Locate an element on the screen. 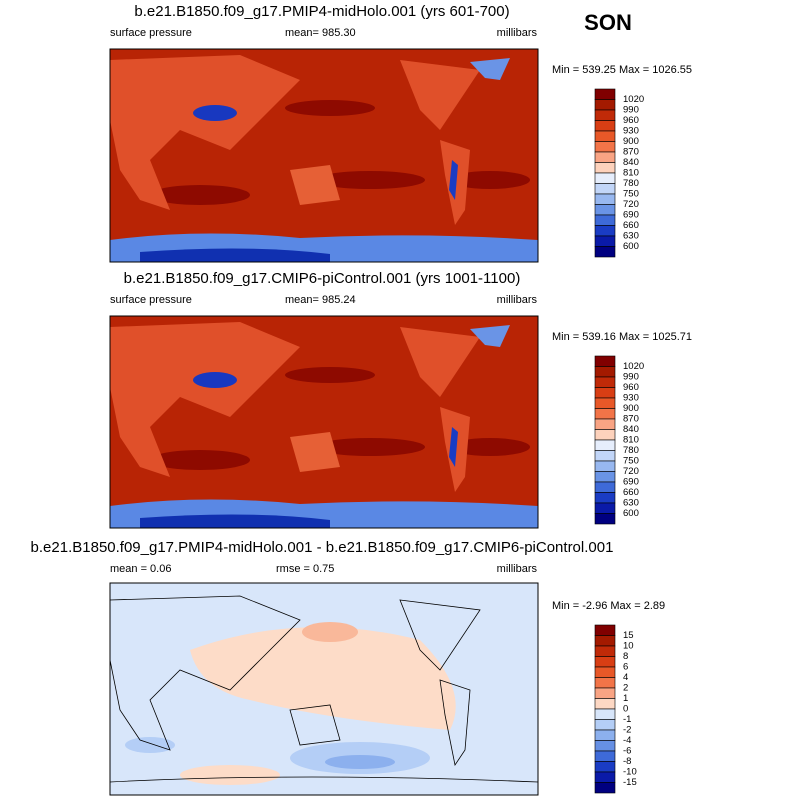  colorbar-label: 4 is located at coordinates (625, 677).